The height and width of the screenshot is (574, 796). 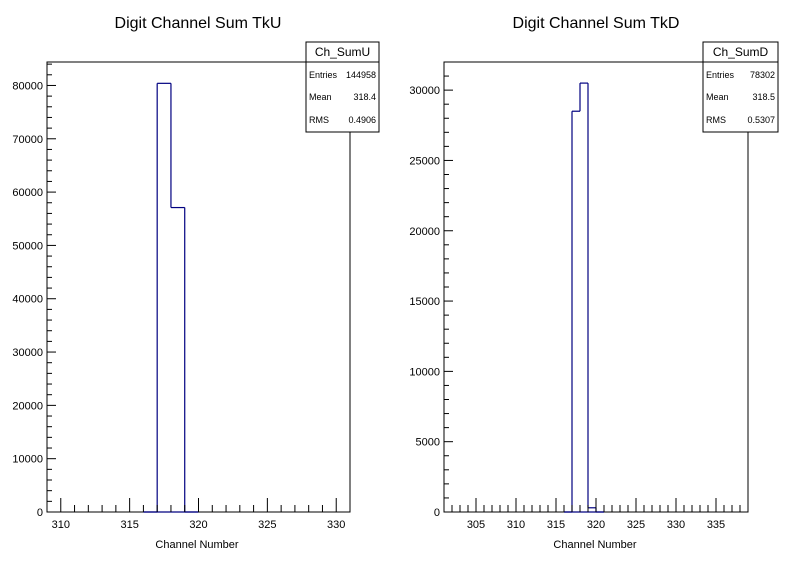 I want to click on stats-value-entries: 78302, so click(x=762, y=75).